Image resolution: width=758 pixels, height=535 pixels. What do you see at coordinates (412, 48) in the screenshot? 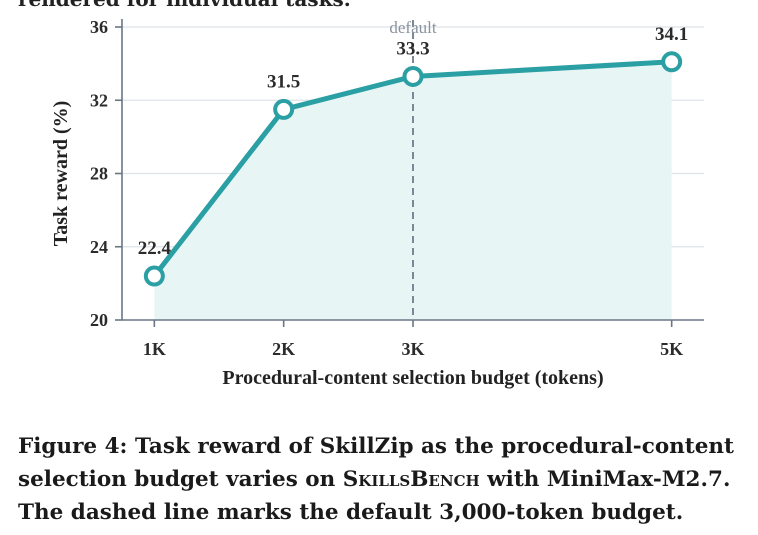
I see `data-label: 33.3` at bounding box center [412, 48].